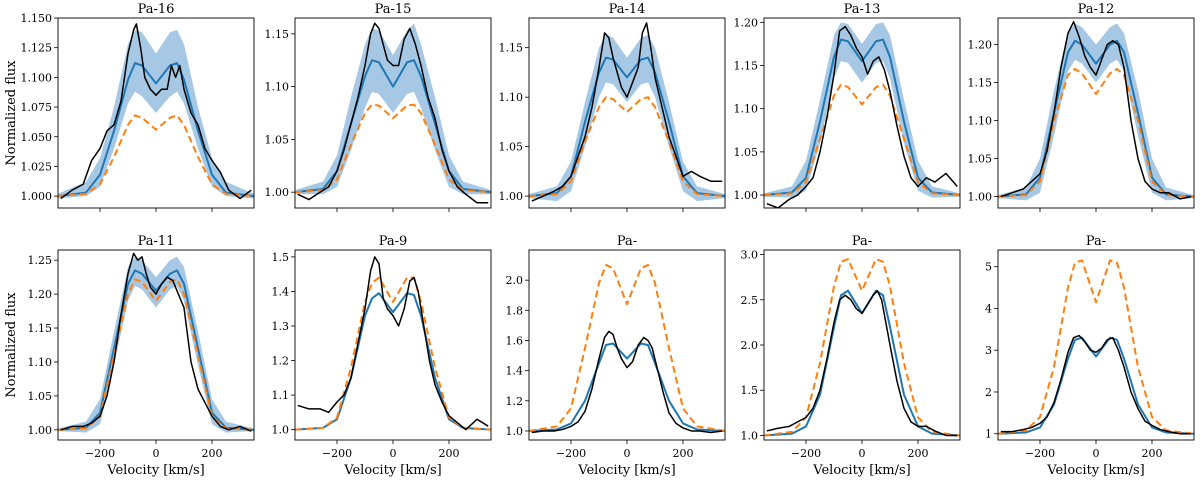 This screenshot has height=490, width=1200. I want to click on y-tick-label: 1.8, so click(515, 310).